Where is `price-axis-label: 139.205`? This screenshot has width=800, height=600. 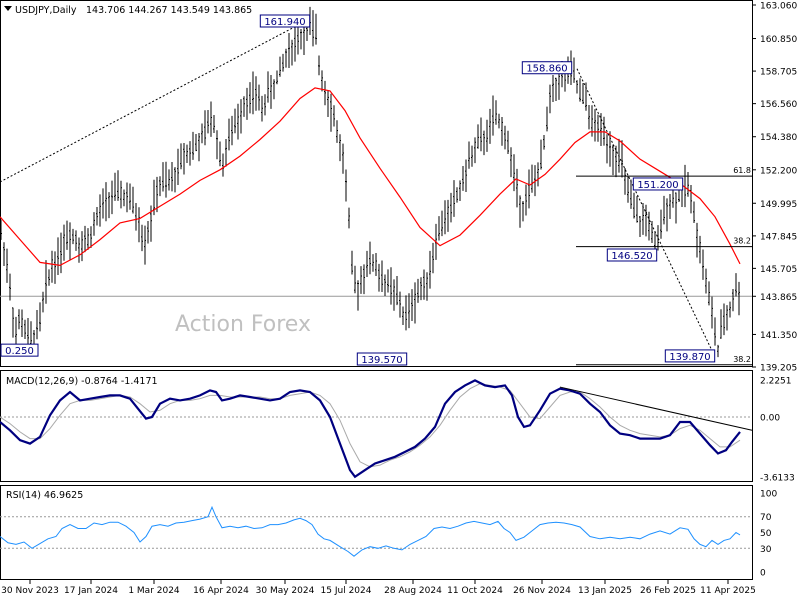
price-axis-label: 139.205 is located at coordinates (778, 369).